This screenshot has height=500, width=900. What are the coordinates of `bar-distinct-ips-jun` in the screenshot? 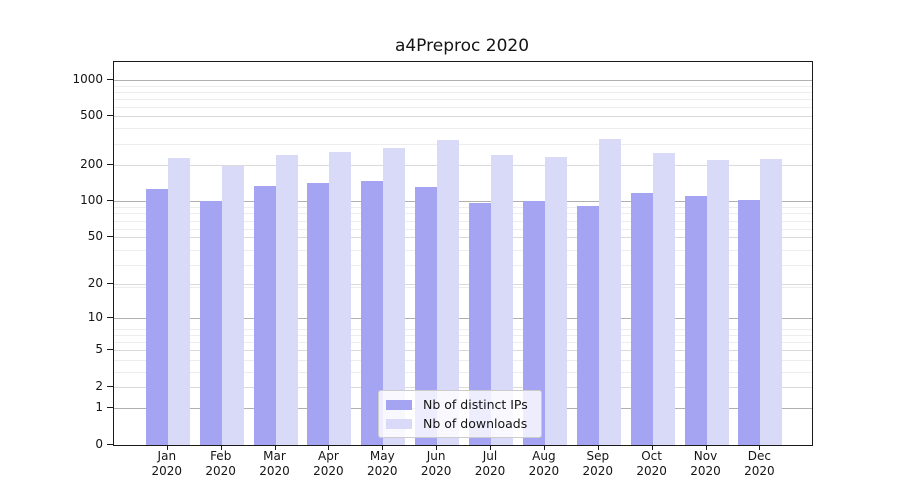 It's located at (426, 315).